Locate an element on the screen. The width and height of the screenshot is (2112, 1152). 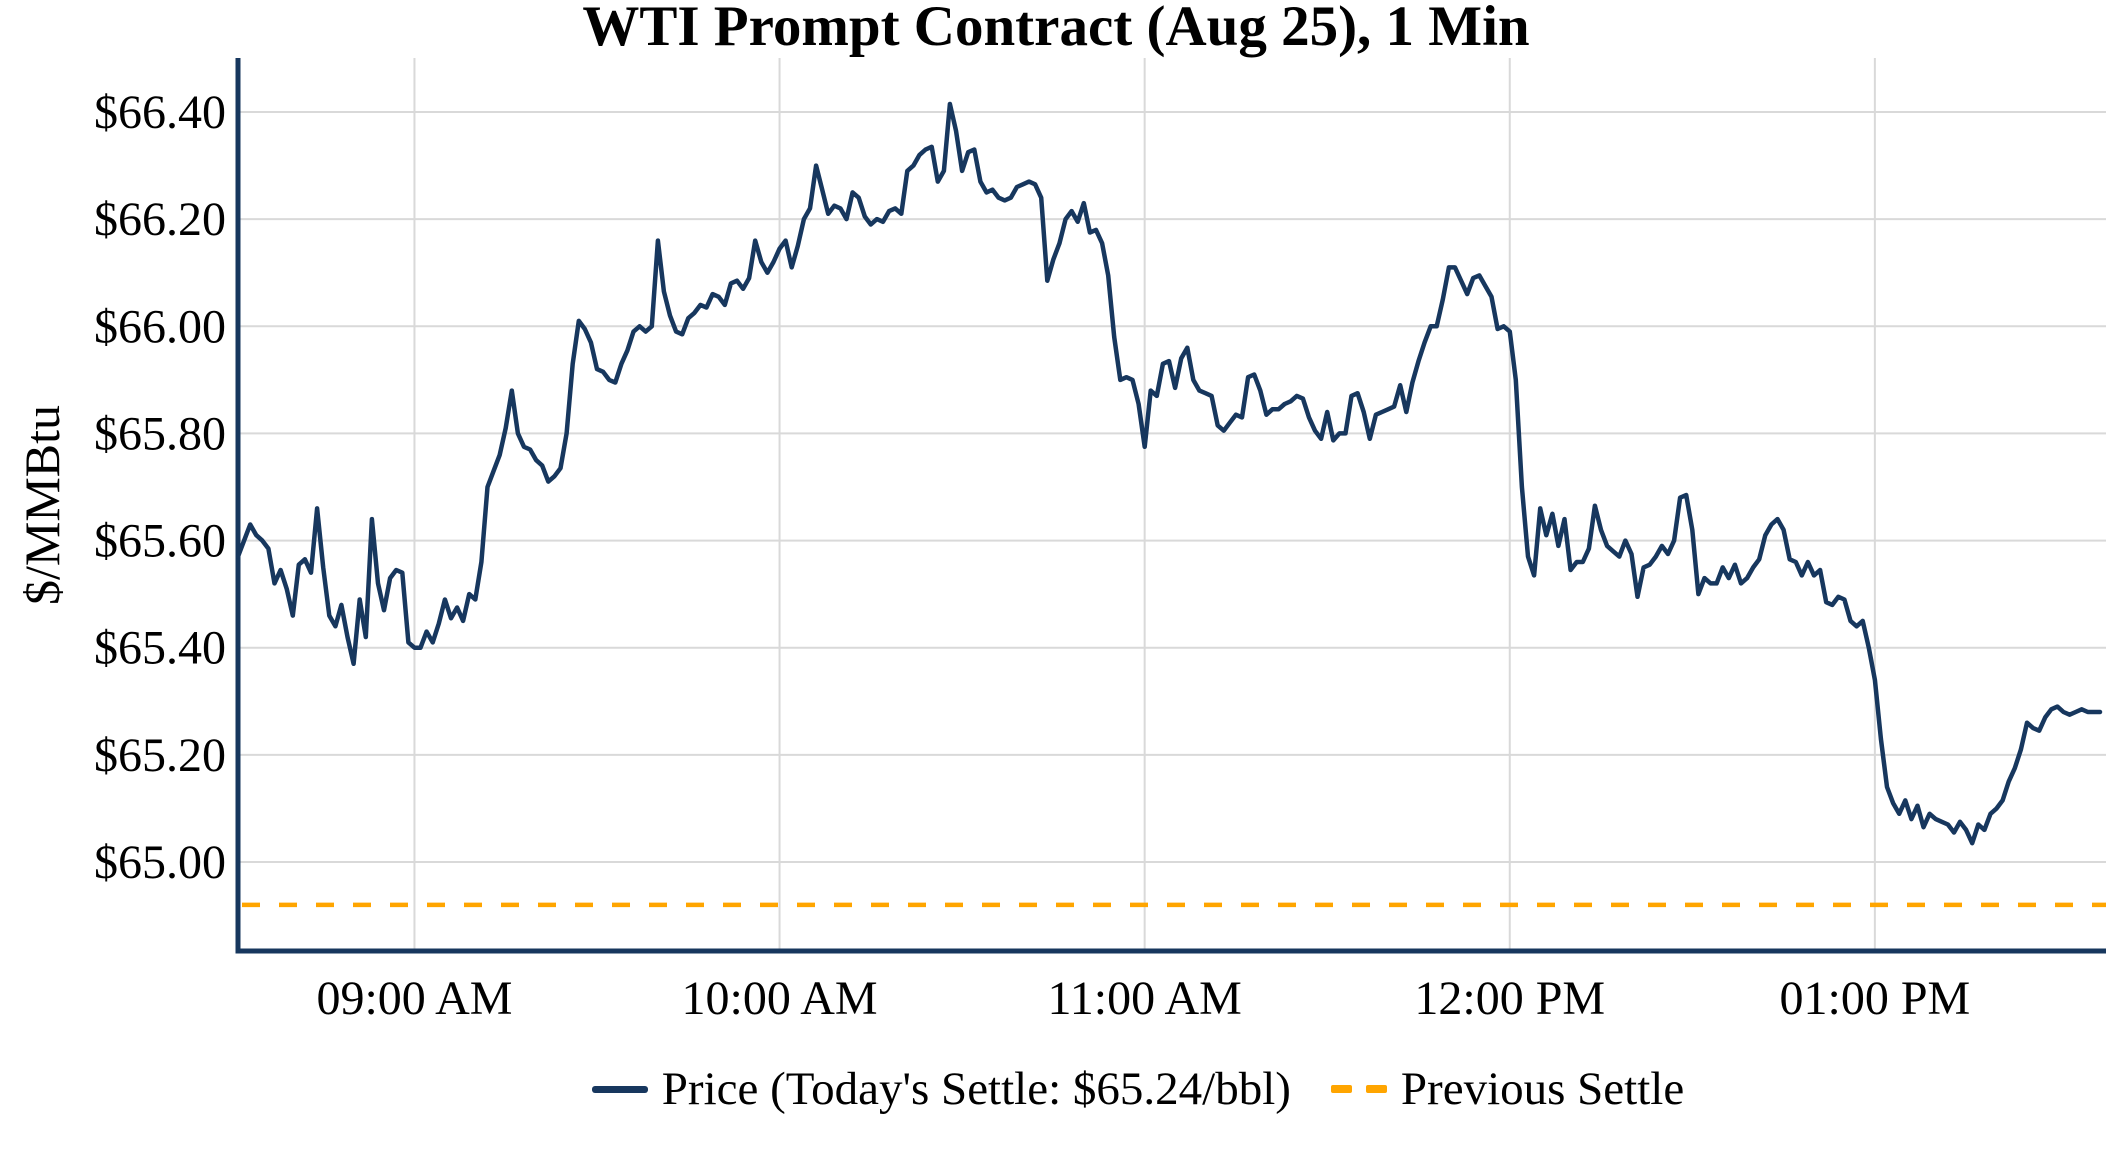
y-tick-label: $65.20 is located at coordinates (160, 755).